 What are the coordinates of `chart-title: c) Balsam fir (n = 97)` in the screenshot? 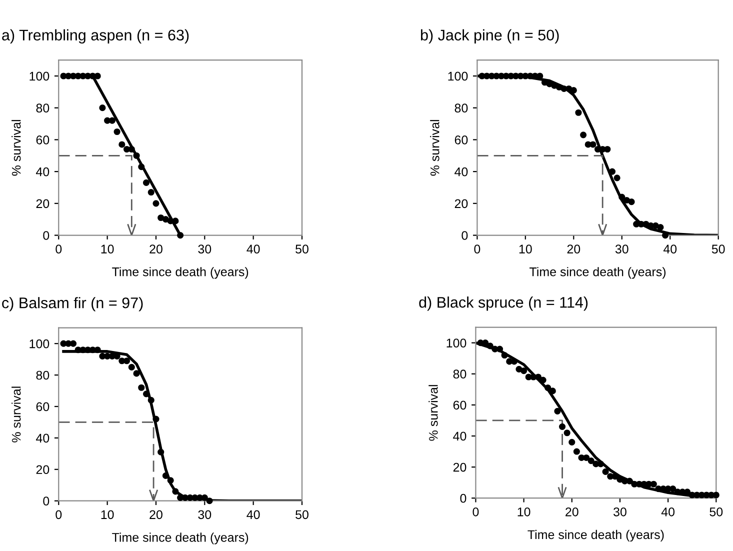 It's located at (72, 304).